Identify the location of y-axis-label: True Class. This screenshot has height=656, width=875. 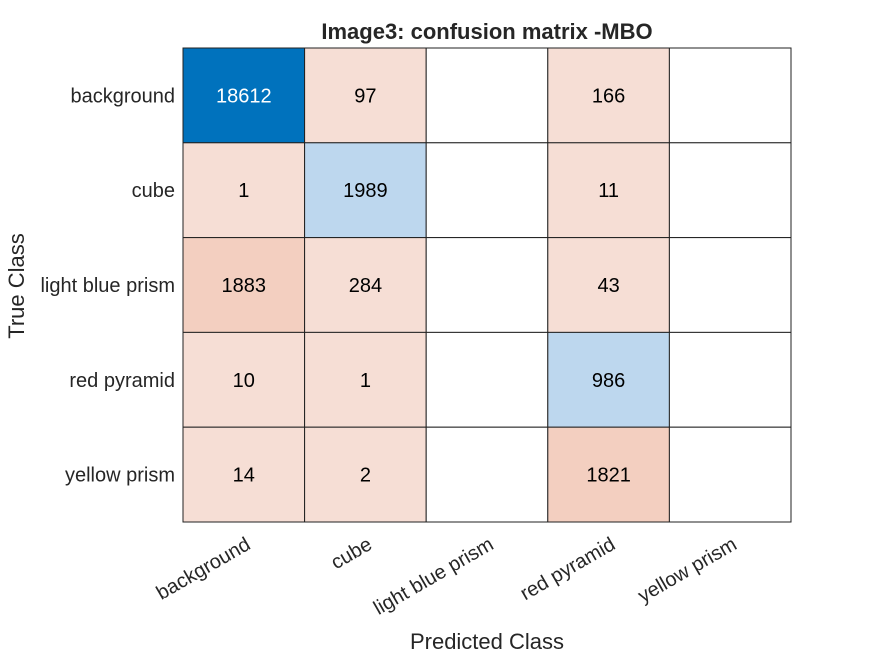
(16, 286).